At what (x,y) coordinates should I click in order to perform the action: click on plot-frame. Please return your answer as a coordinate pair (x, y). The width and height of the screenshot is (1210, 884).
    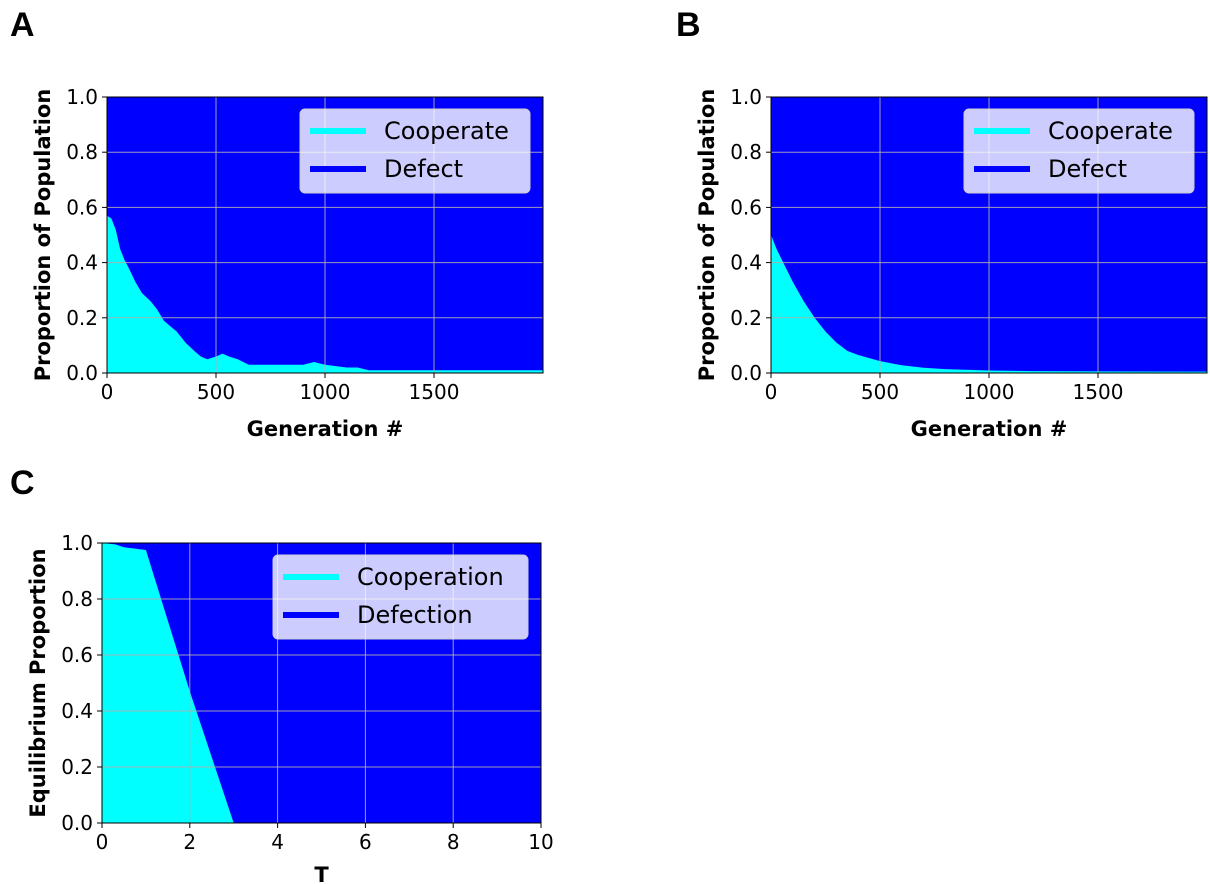
    Looking at the image, I should click on (321, 683).